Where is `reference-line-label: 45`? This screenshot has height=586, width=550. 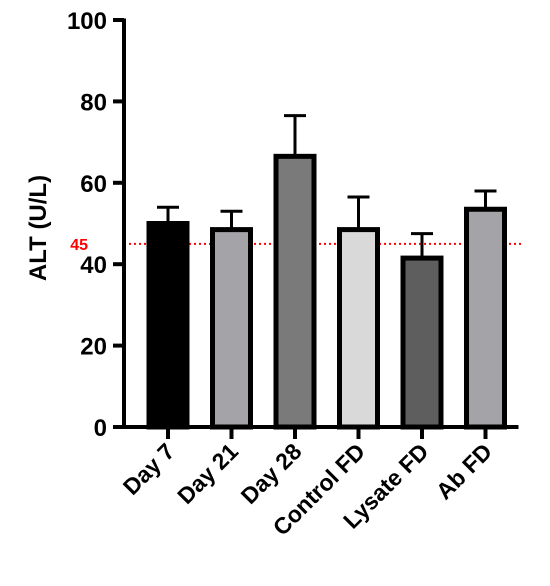
reference-line-label: 45 is located at coordinates (79, 245).